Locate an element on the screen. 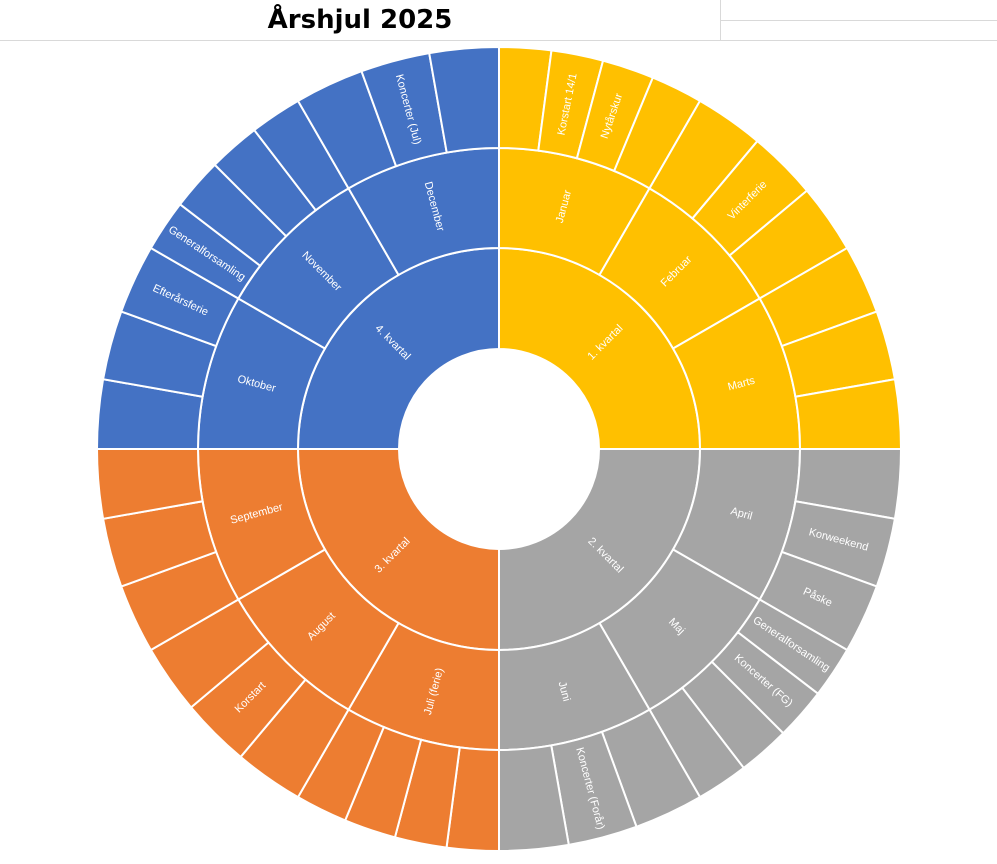 The width and height of the screenshot is (997, 864). month-label: Juni is located at coordinates (564, 691).